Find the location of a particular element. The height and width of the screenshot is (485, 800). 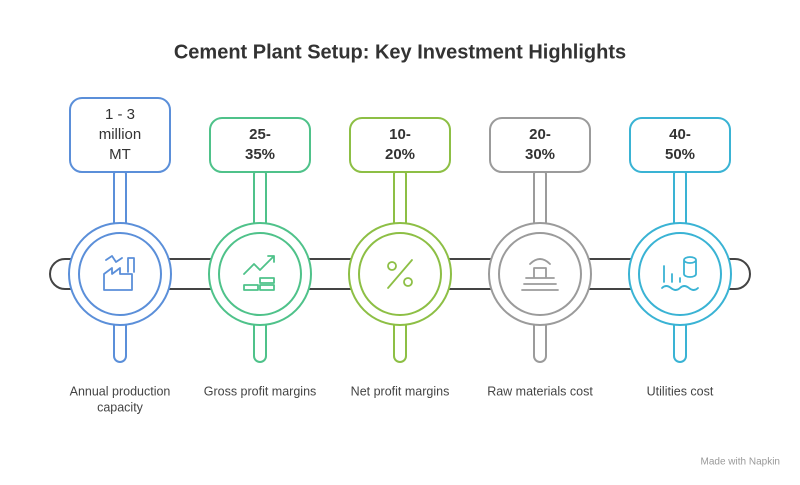

value-text: 1 - 3 is located at coordinates (120, 114).